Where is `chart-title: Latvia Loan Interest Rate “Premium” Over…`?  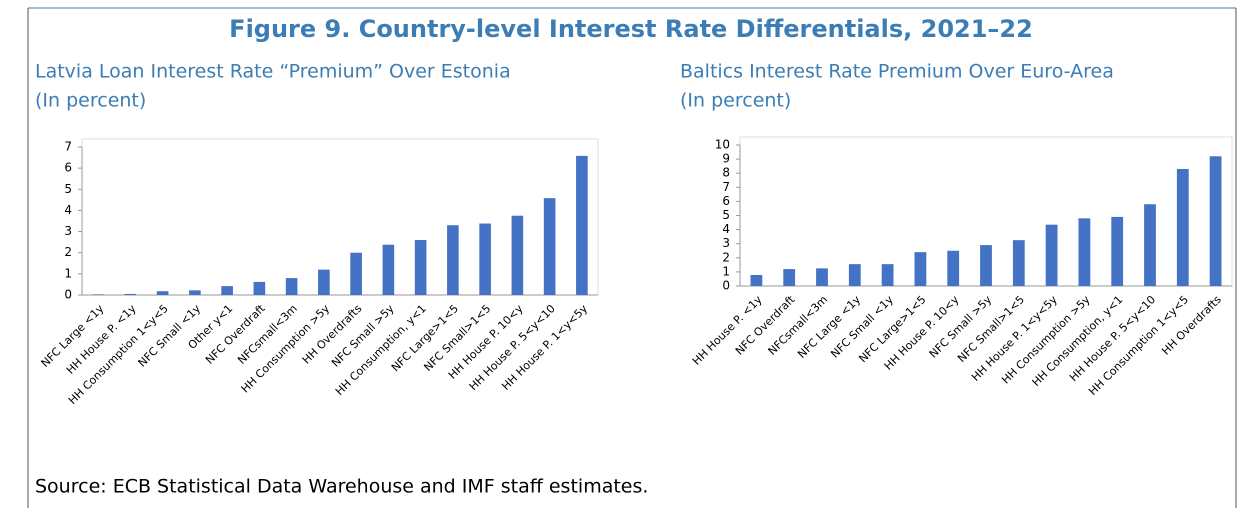 chart-title: Latvia Loan Interest Rate “Premium” Over… is located at coordinates (273, 72).